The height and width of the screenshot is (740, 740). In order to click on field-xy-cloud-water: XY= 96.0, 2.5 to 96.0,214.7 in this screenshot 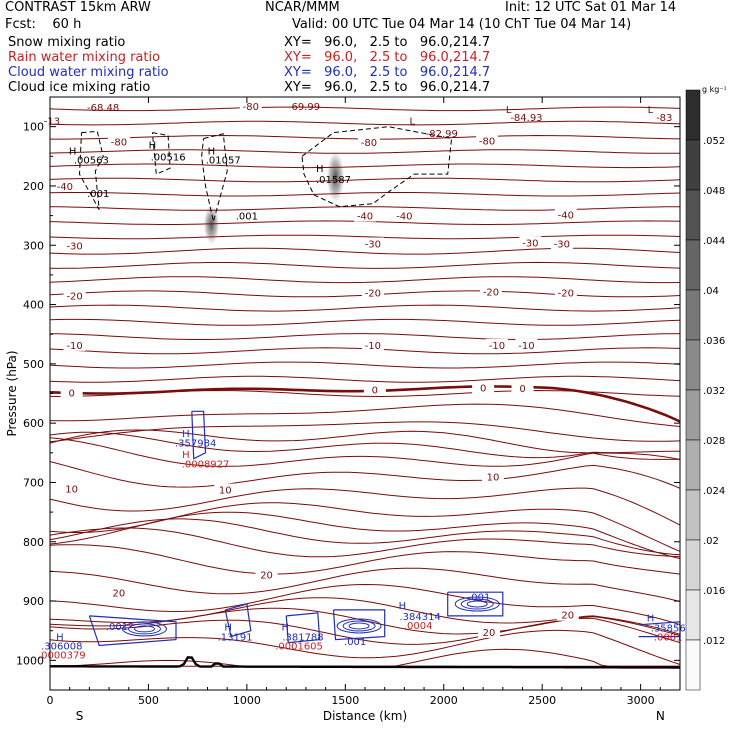, I will do `click(387, 72)`.